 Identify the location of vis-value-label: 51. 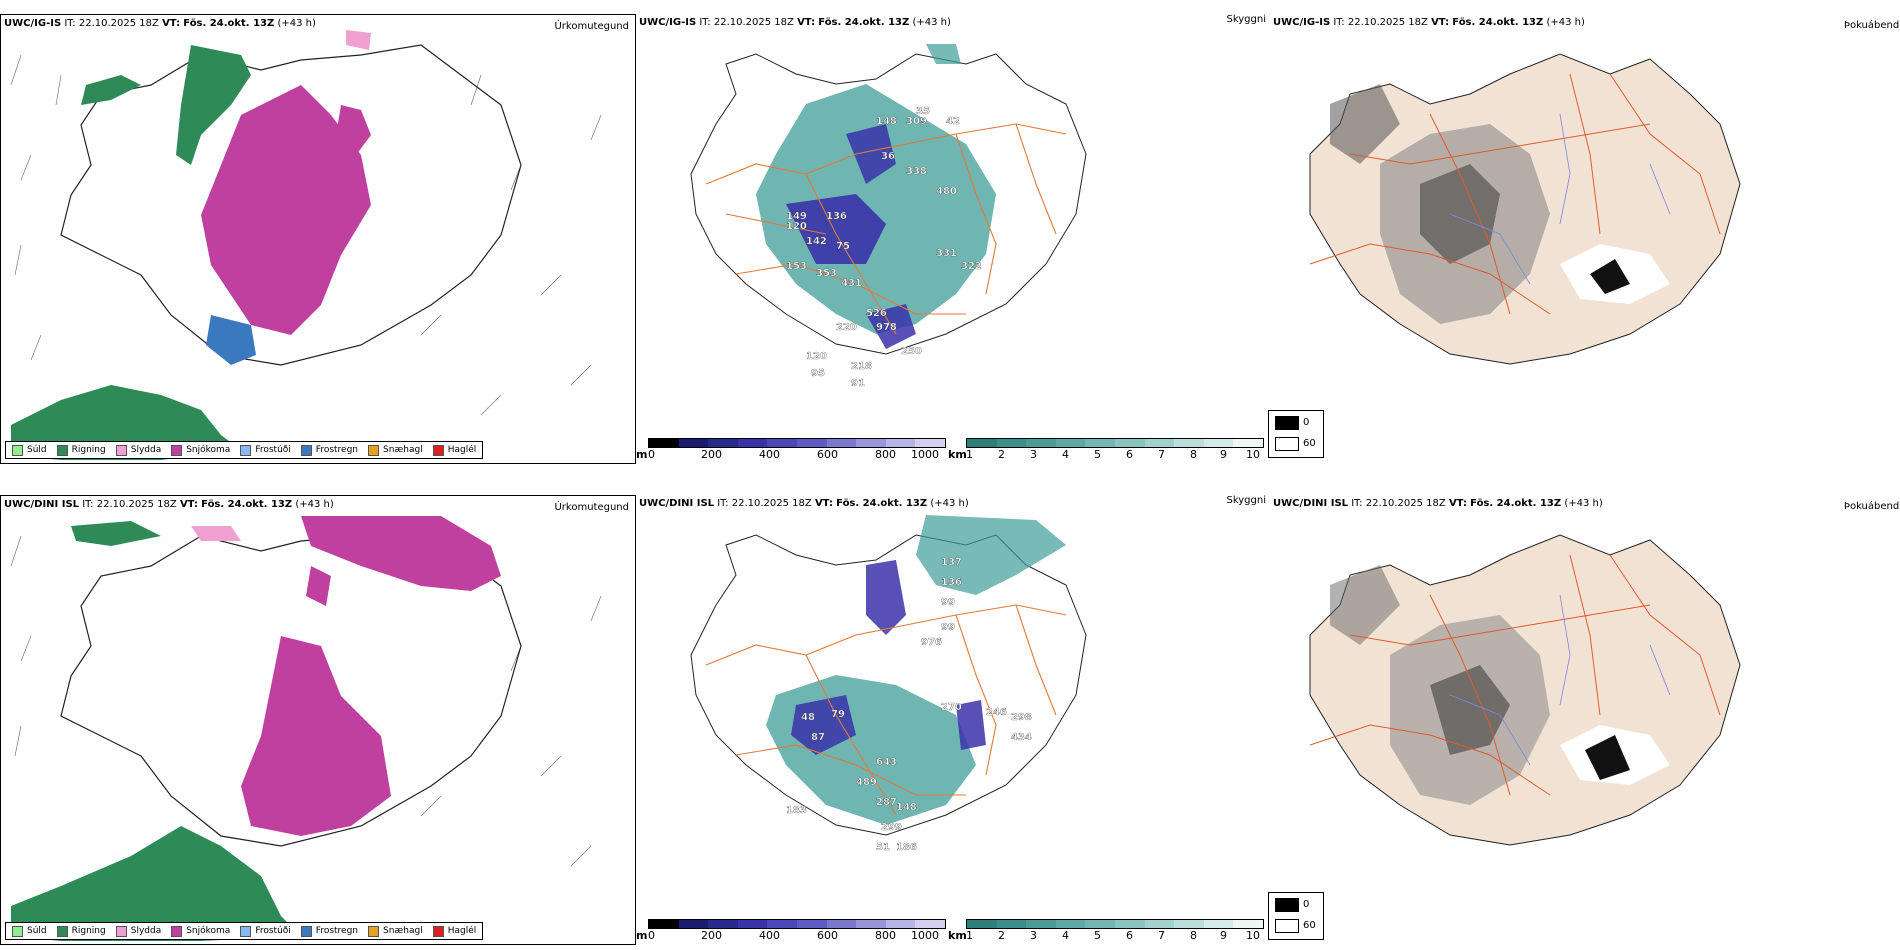
(883, 847).